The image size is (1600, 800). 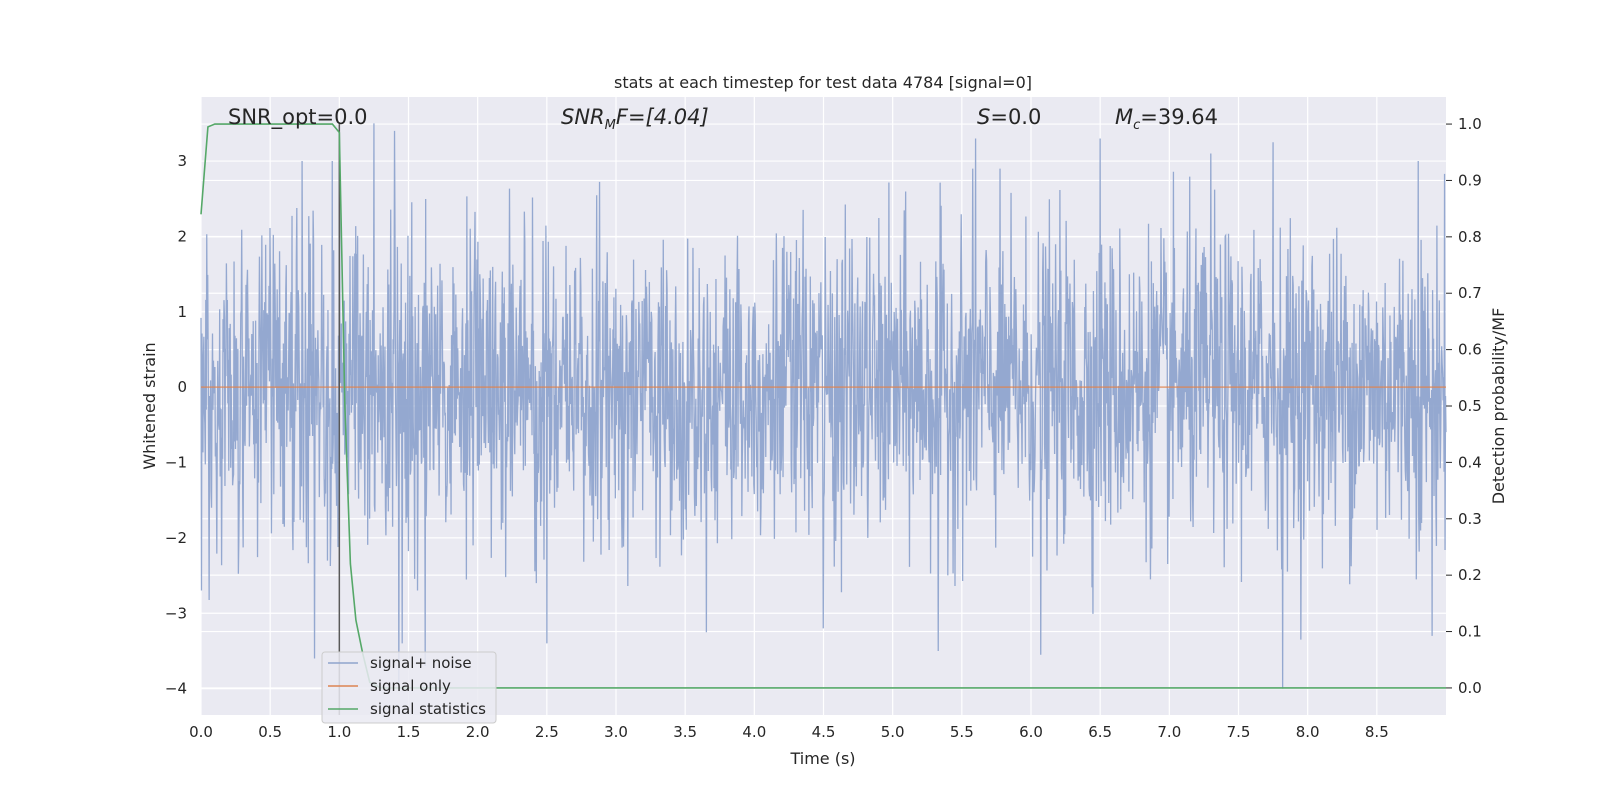 What do you see at coordinates (685, 732) in the screenshot?
I see `x-tick-label: 3.5` at bounding box center [685, 732].